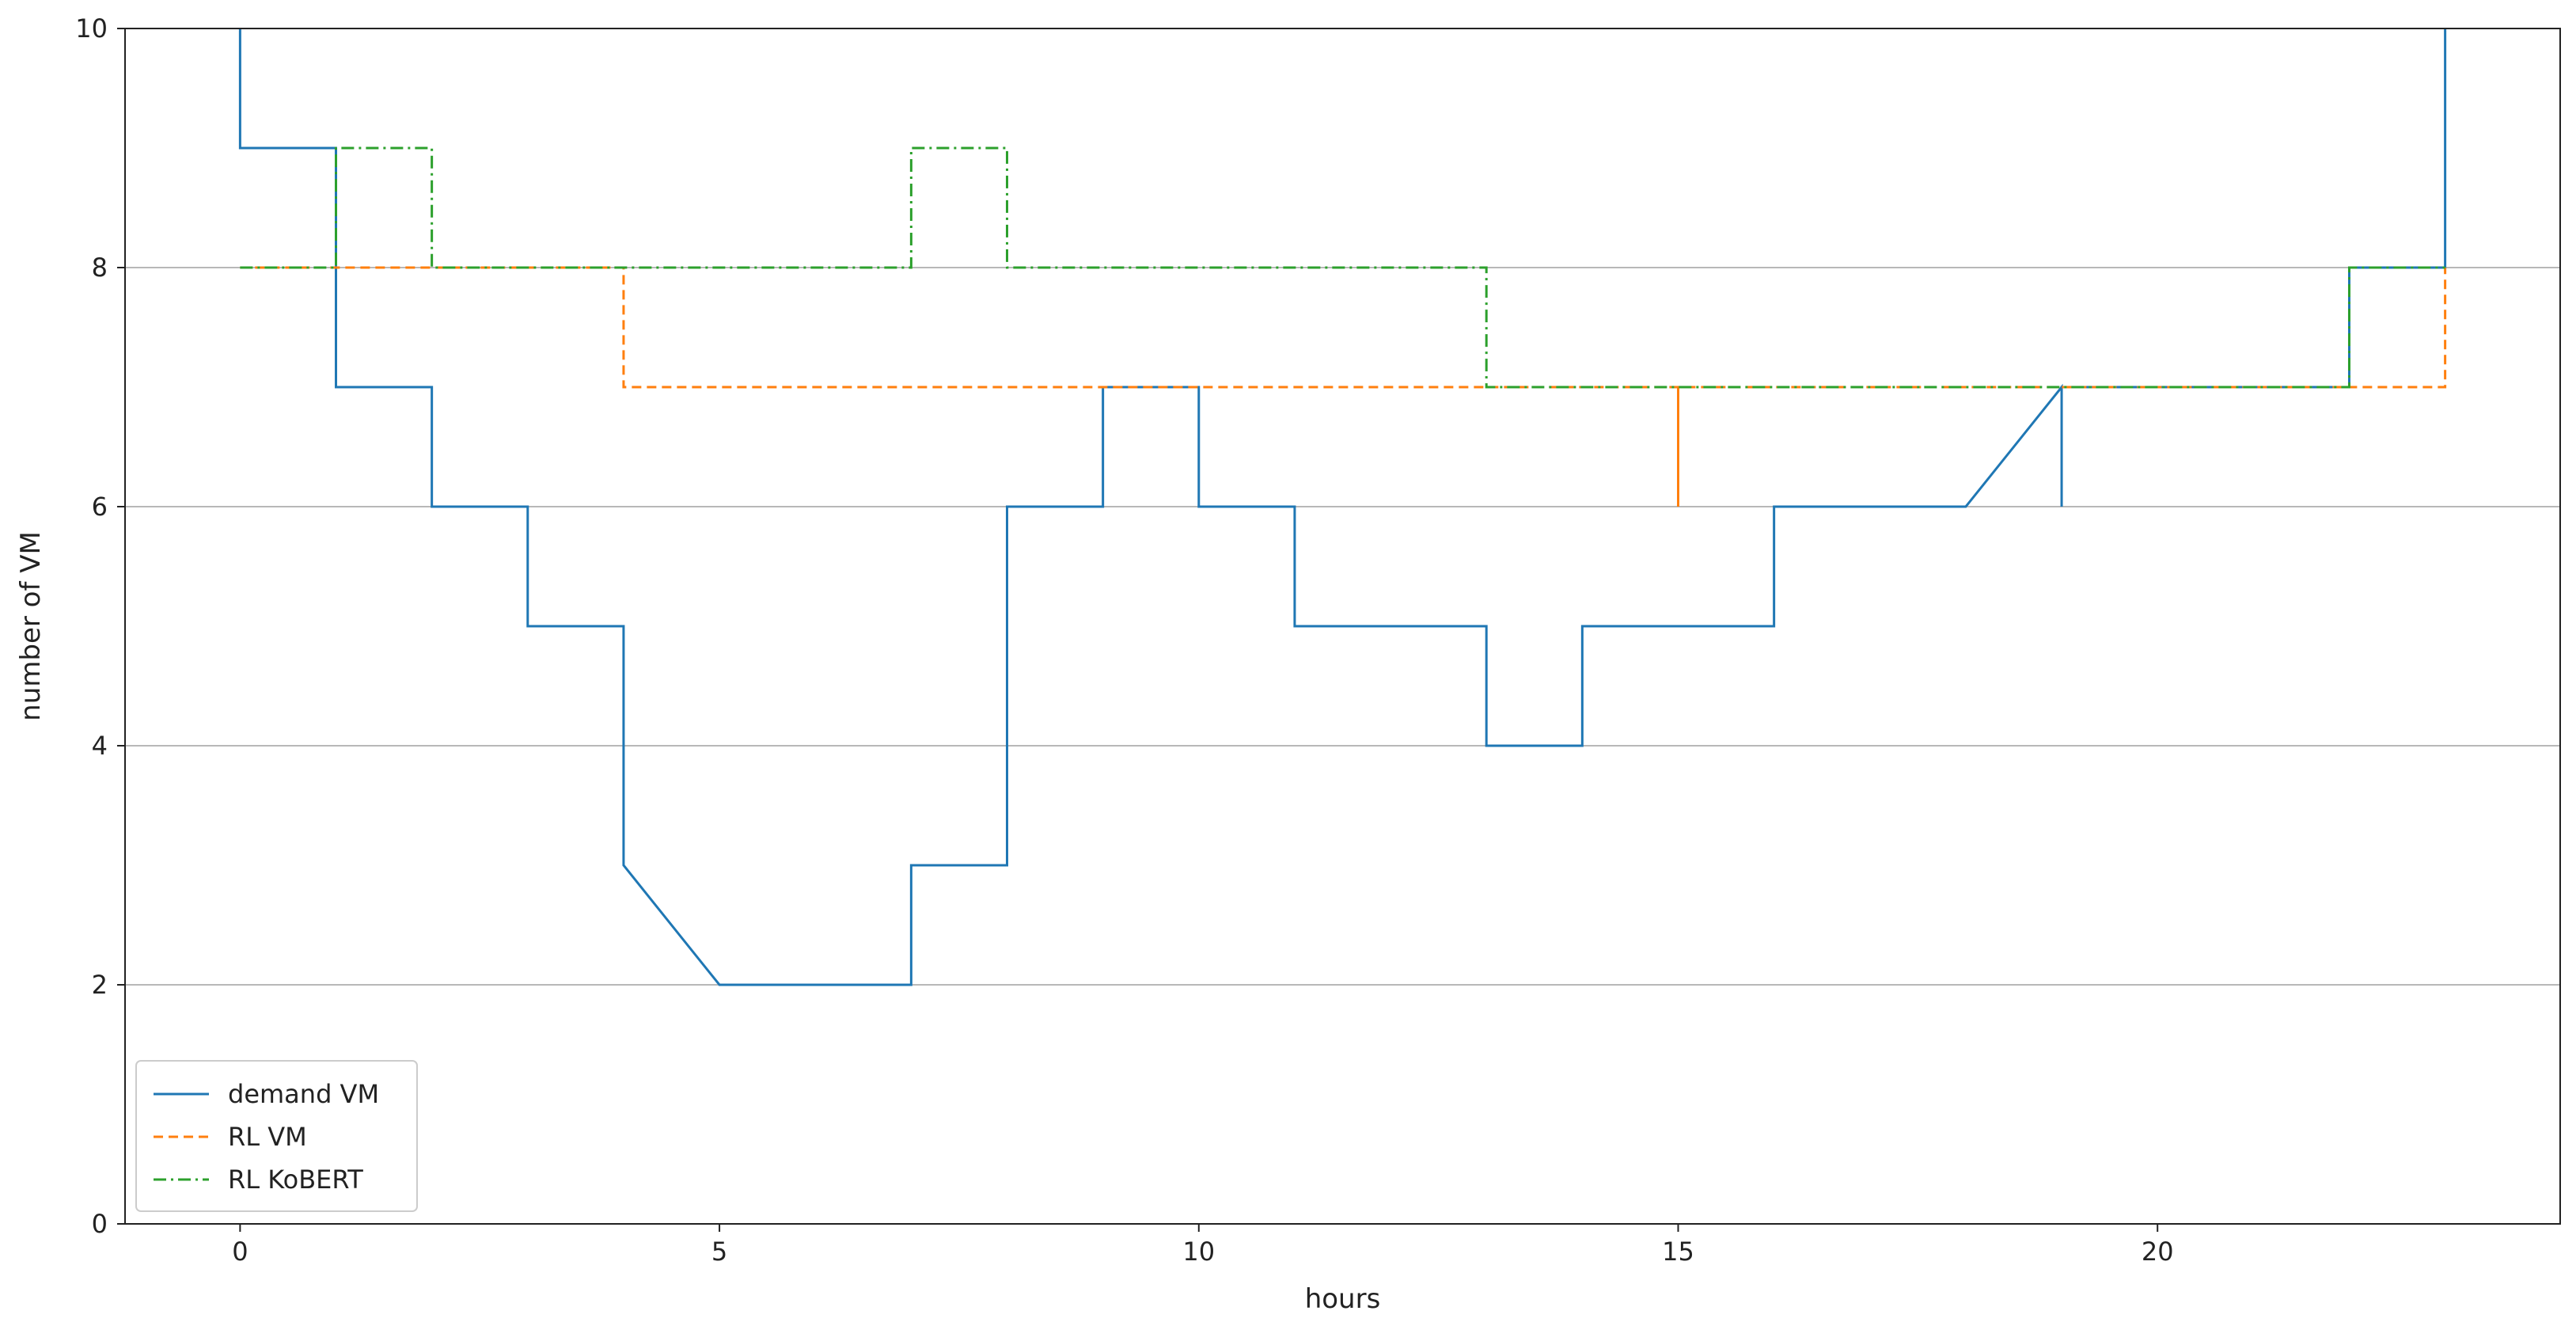 Image resolution: width=2576 pixels, height=1326 pixels. I want to click on y-tick-label-0: 0, so click(100, 1224).